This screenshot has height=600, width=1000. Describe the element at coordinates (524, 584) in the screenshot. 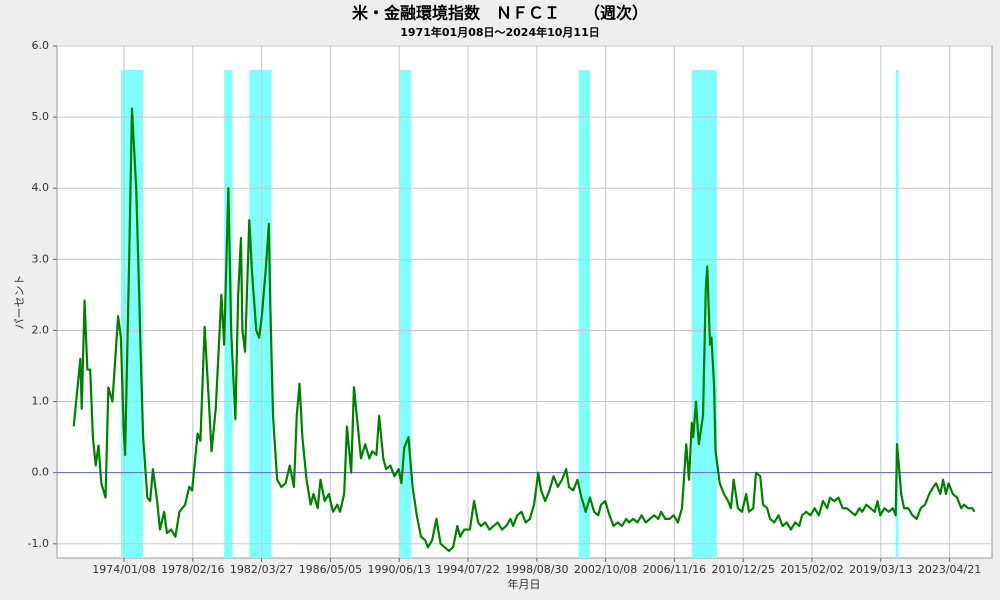

I see `x-axis-label: 年月日` at that location.